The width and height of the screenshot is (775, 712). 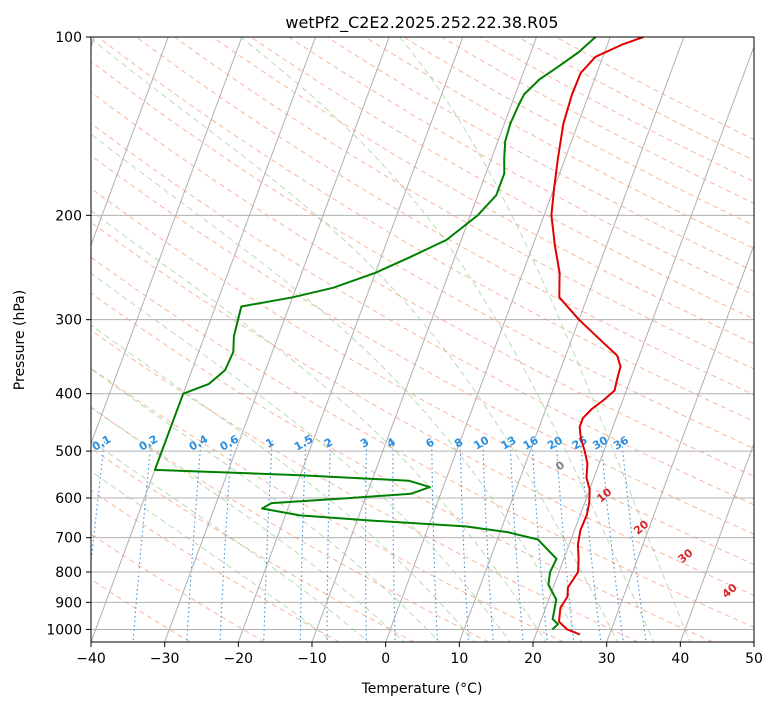 What do you see at coordinates (312, 659) in the screenshot?
I see `x-tick-label: −10` at bounding box center [312, 659].